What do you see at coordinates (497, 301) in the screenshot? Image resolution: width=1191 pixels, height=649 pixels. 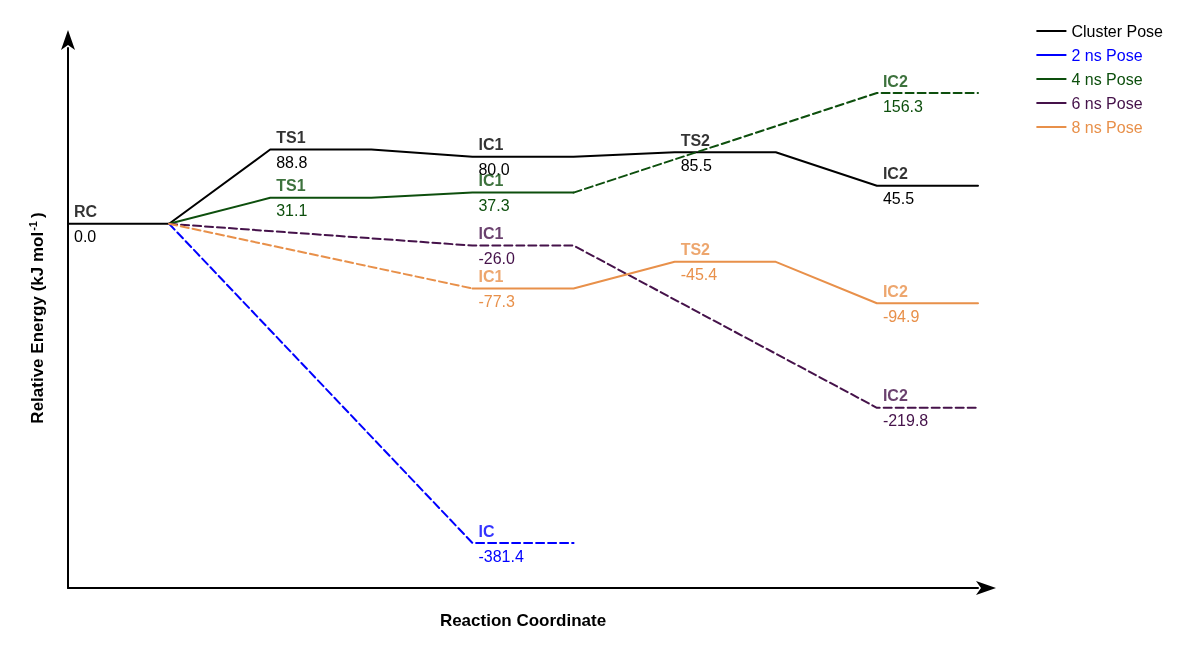 I see `data-label: -77.3` at bounding box center [497, 301].